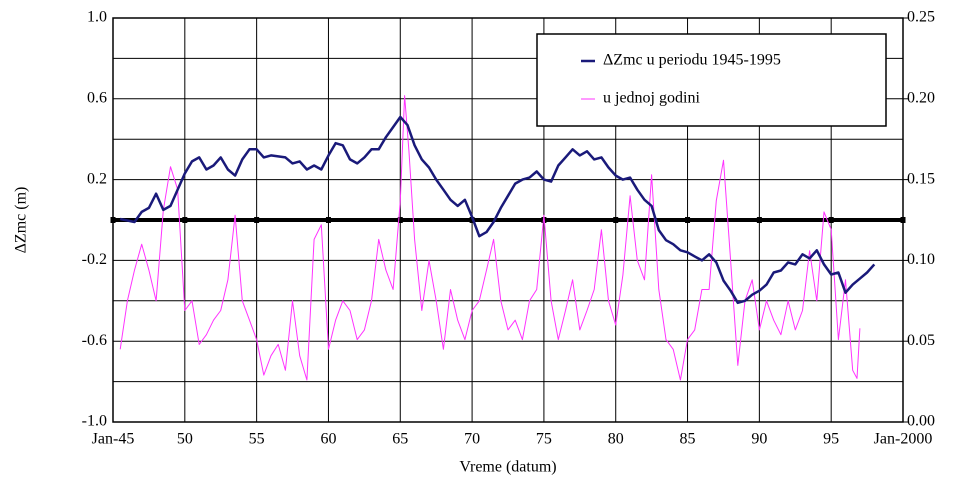 The width and height of the screenshot is (954, 484). What do you see at coordinates (94, 259) in the screenshot?
I see `y-tick-label: -0.2` at bounding box center [94, 259].